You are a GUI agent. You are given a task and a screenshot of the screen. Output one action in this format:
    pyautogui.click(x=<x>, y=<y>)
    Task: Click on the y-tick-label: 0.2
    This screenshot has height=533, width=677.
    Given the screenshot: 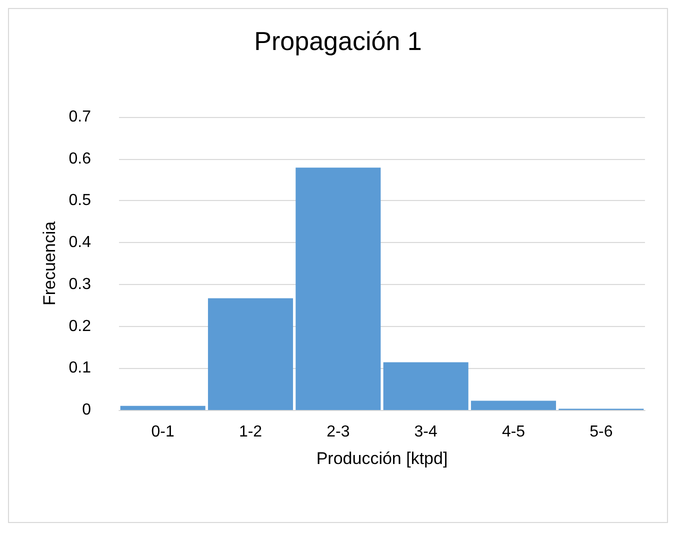 What is the action you would take?
    pyautogui.click(x=80, y=326)
    